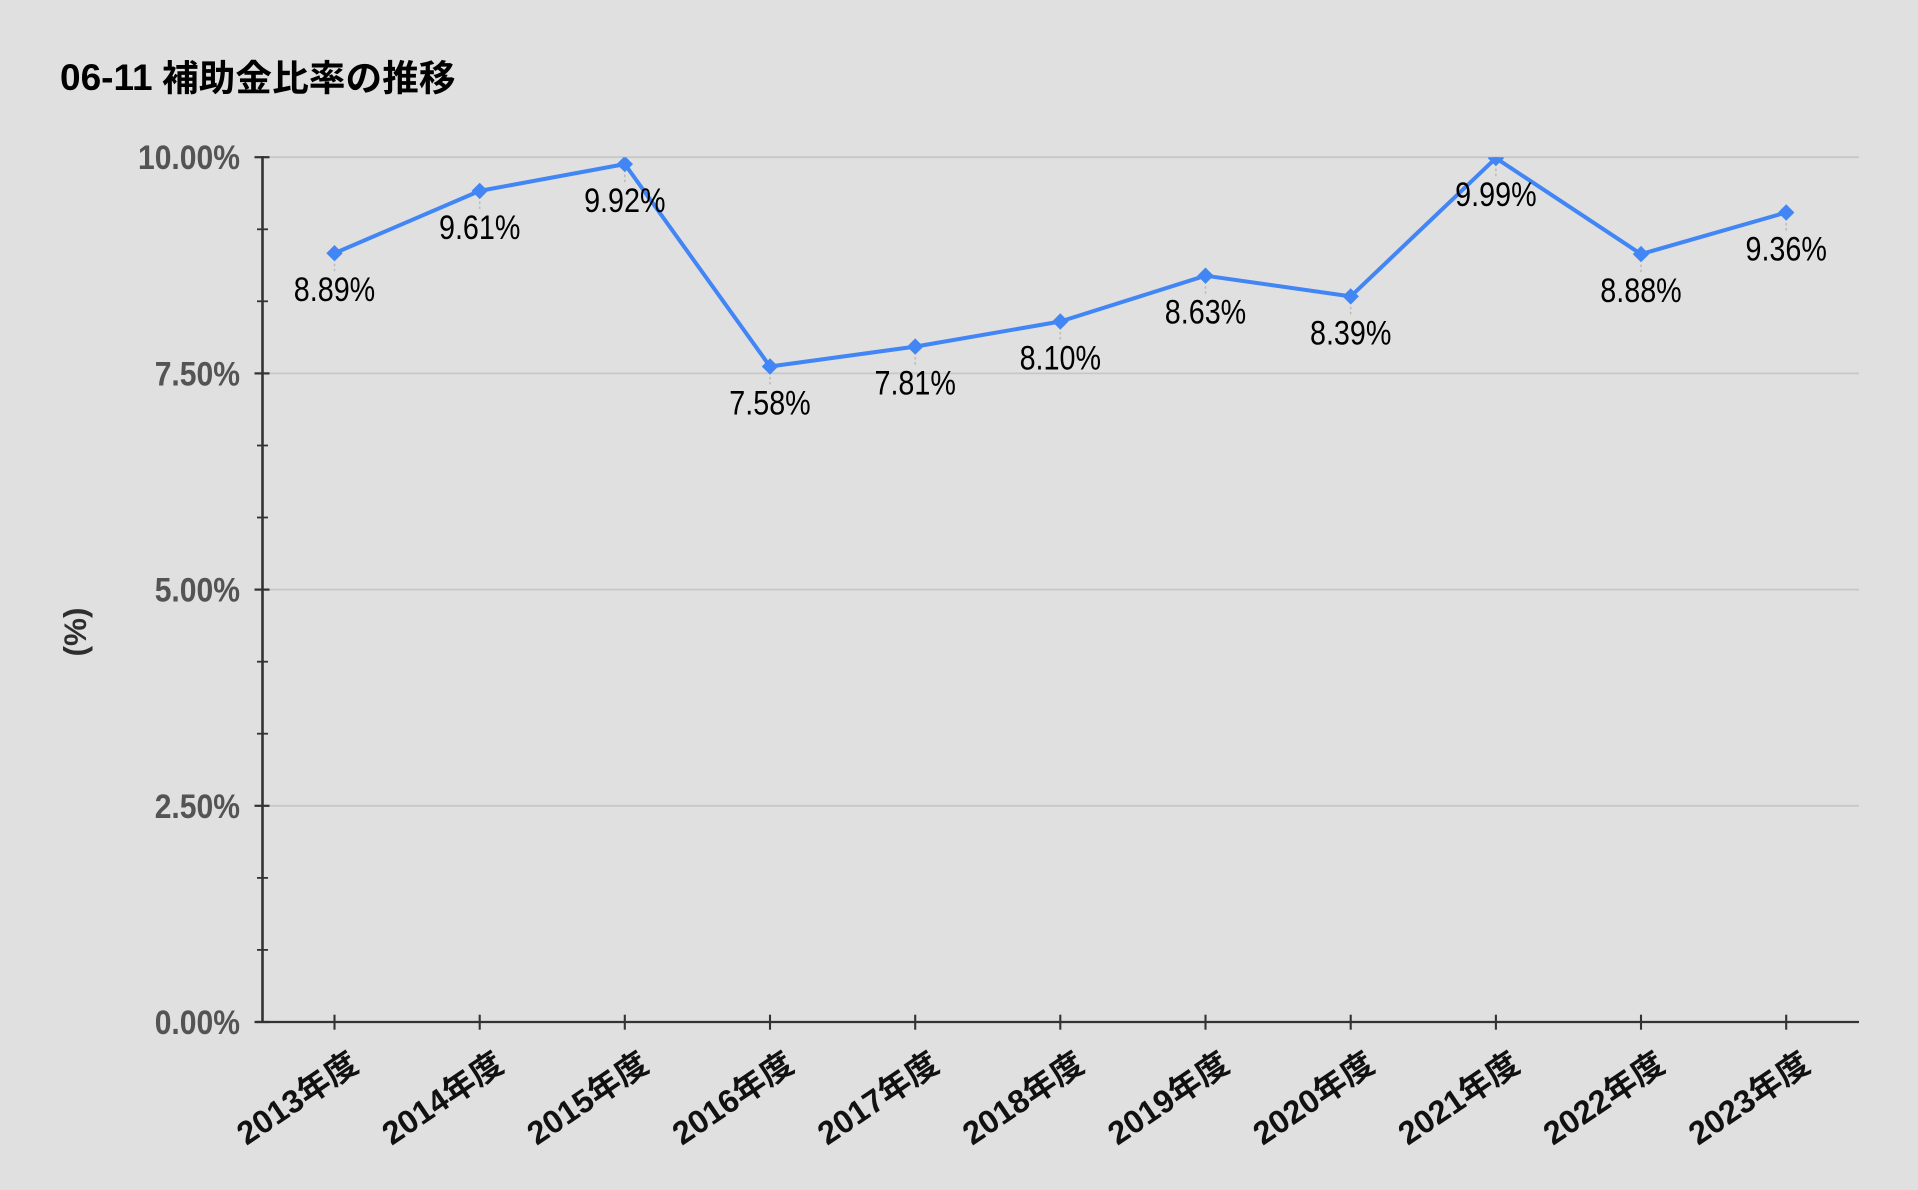 This screenshot has height=1190, width=1918. Describe the element at coordinates (1495, 195) in the screenshot. I see `svg-text: 9.99%` at that location.